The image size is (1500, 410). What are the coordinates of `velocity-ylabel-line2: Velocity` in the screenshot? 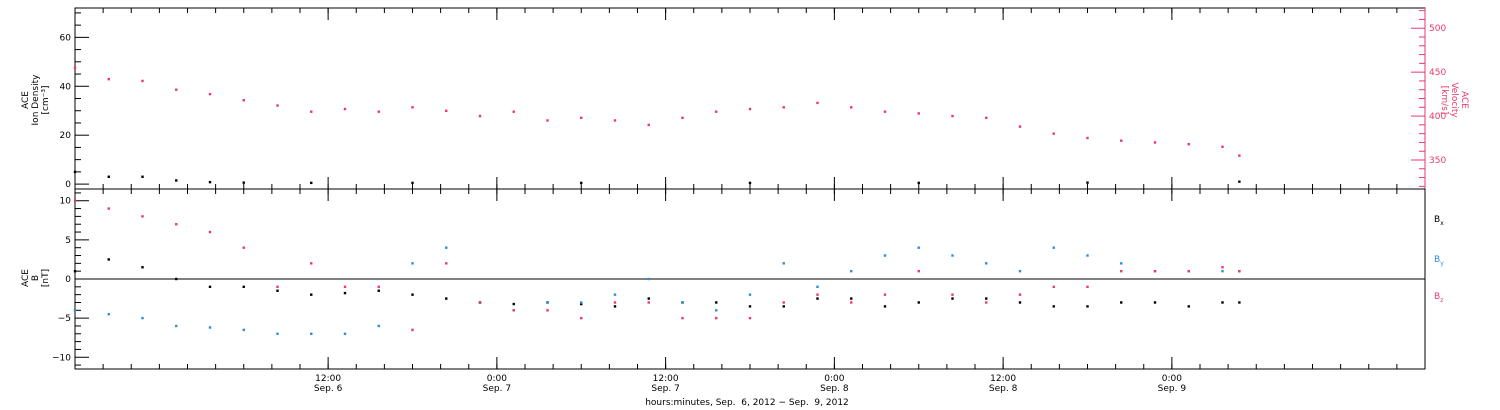 It's located at (1454, 100).